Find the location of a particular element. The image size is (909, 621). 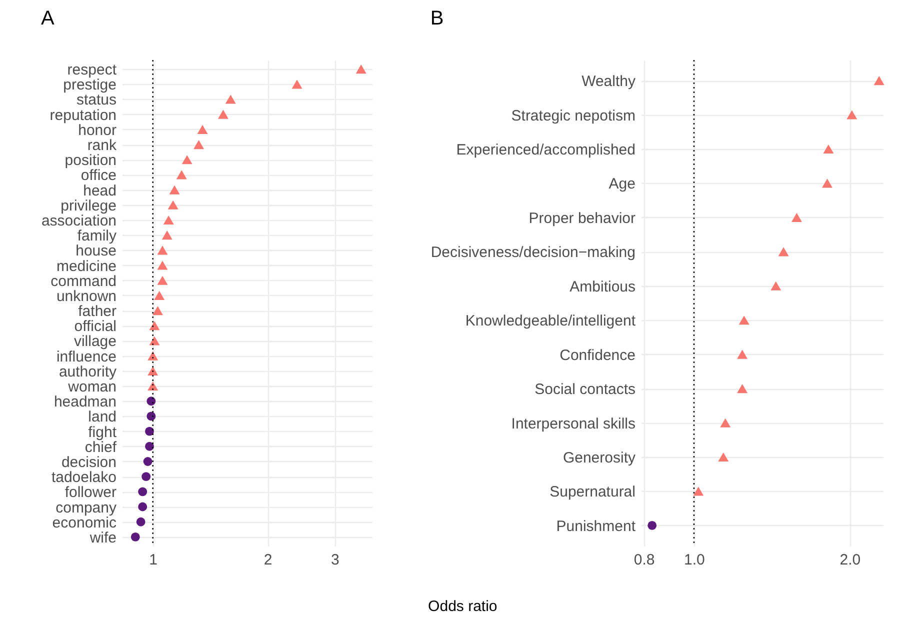

y-tick-label: house is located at coordinates (96, 251).